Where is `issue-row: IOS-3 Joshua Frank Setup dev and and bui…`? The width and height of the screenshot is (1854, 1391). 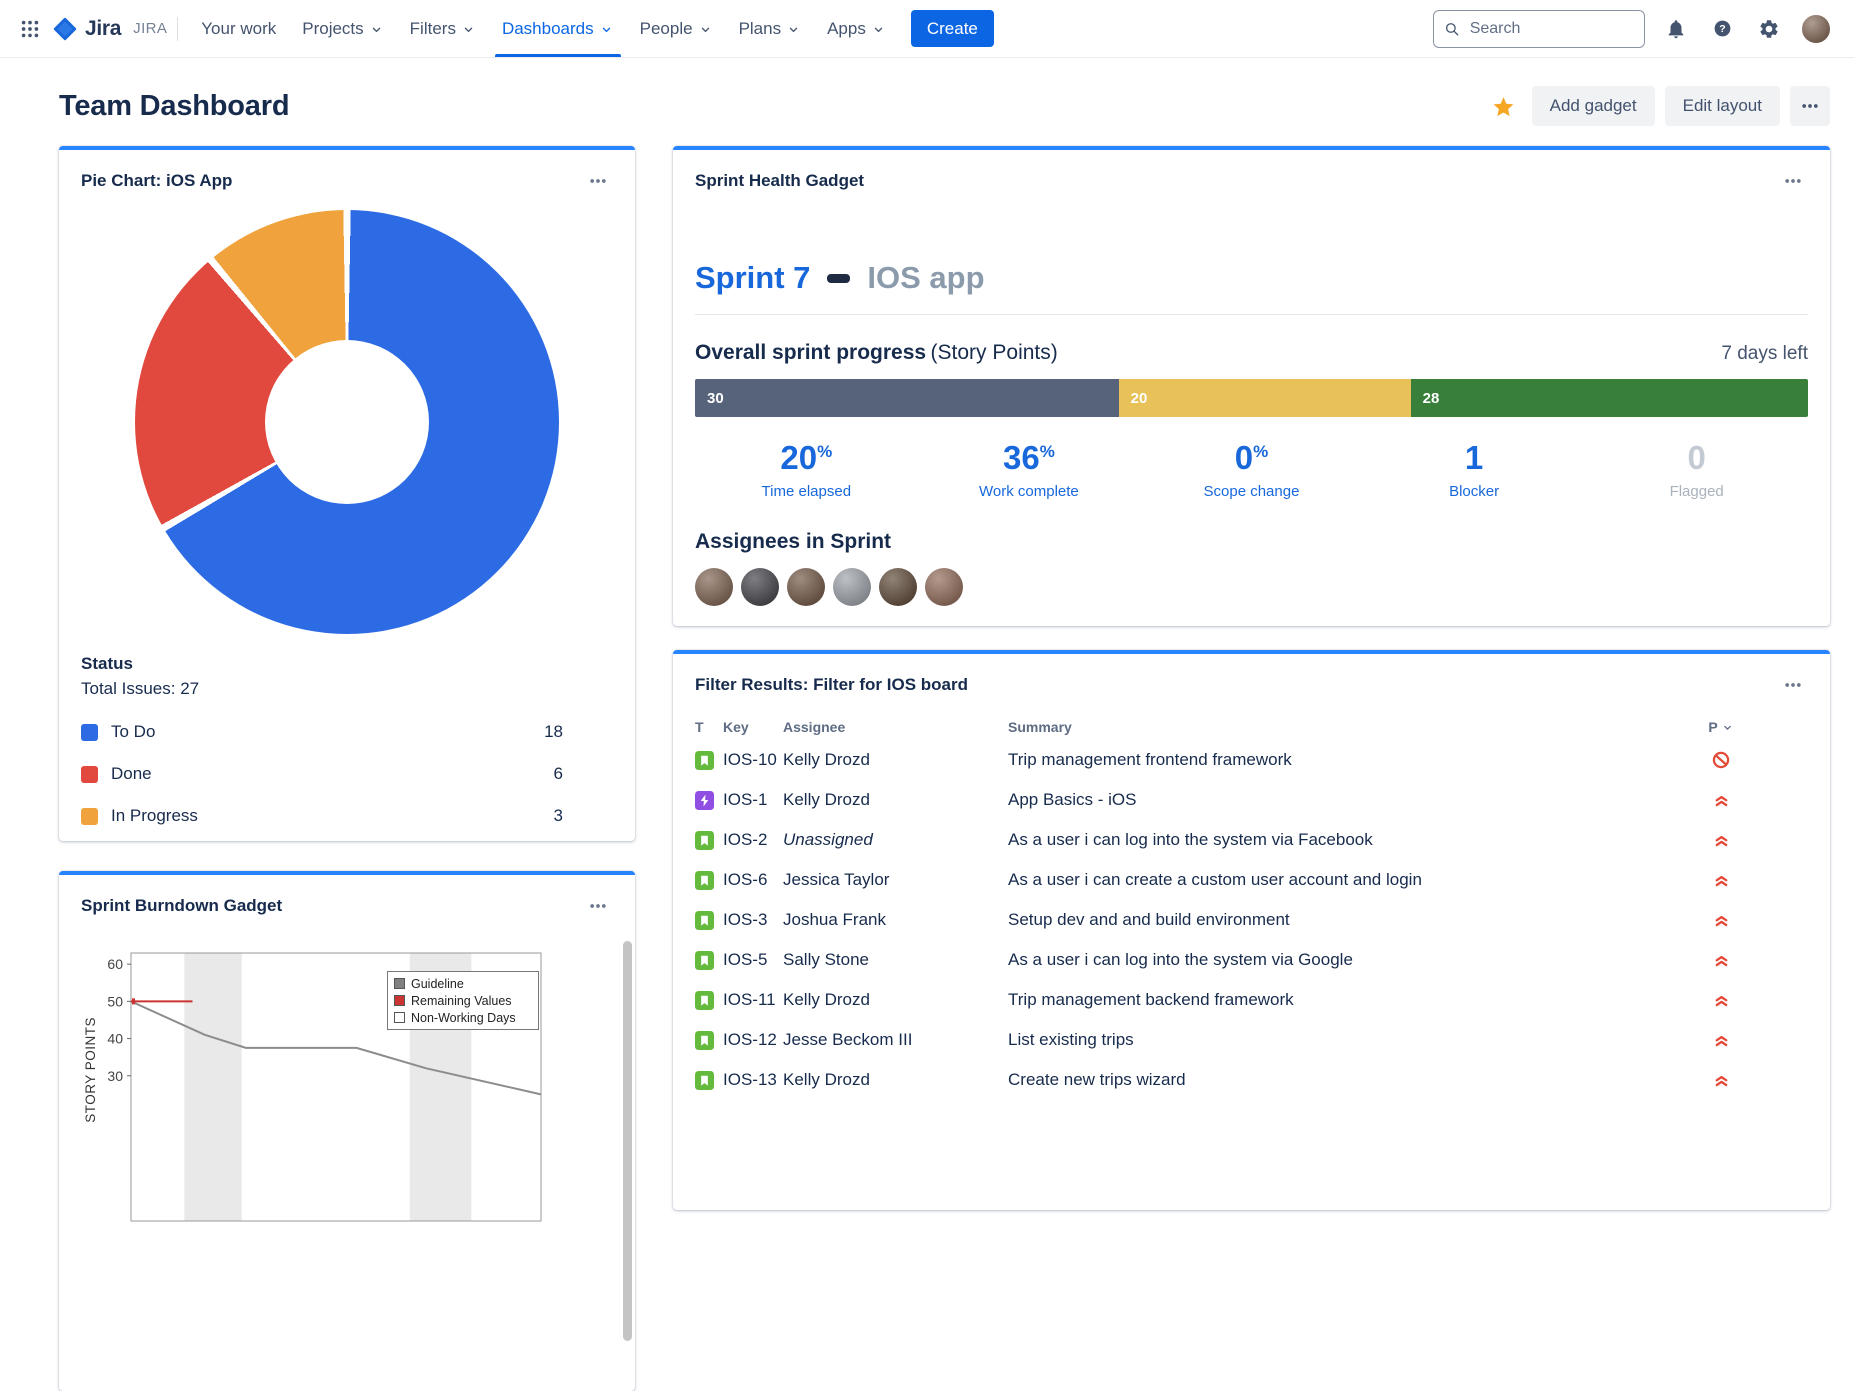 issue-row: IOS-3 Joshua Frank Setup dev and and bui… is located at coordinates (1251, 920).